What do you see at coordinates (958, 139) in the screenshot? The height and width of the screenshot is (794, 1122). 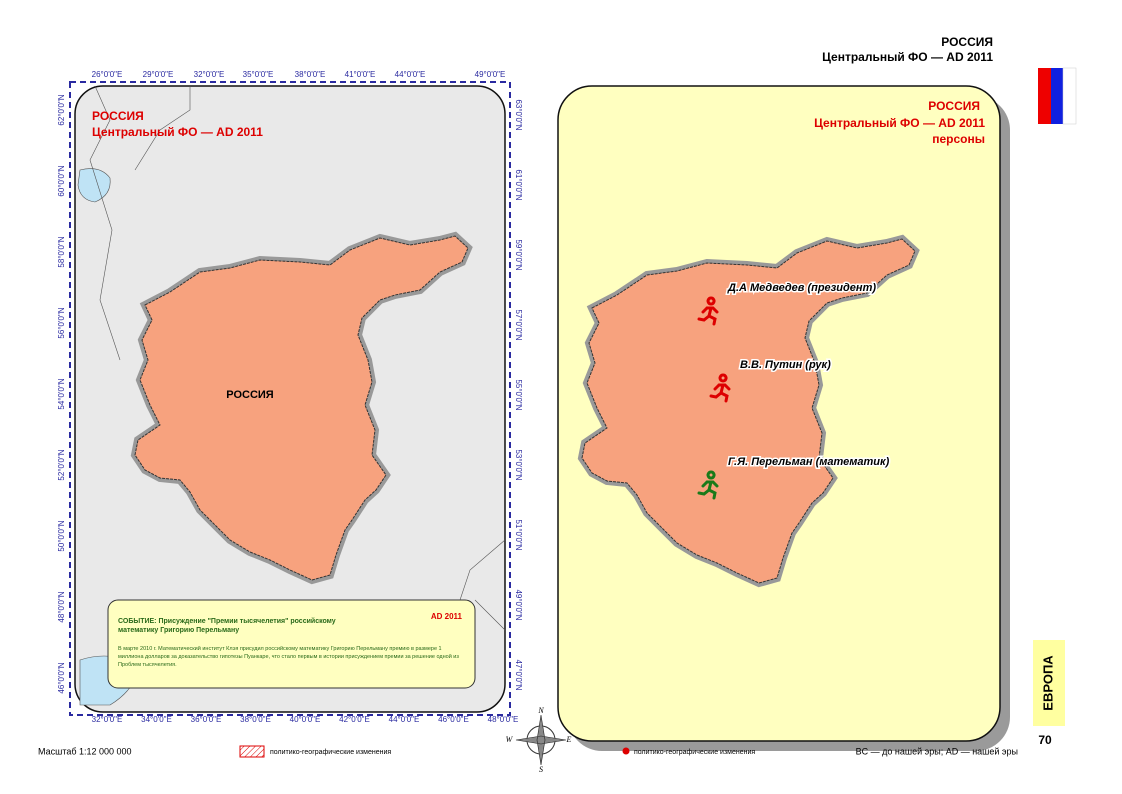 I see `map-caption: персоны` at bounding box center [958, 139].